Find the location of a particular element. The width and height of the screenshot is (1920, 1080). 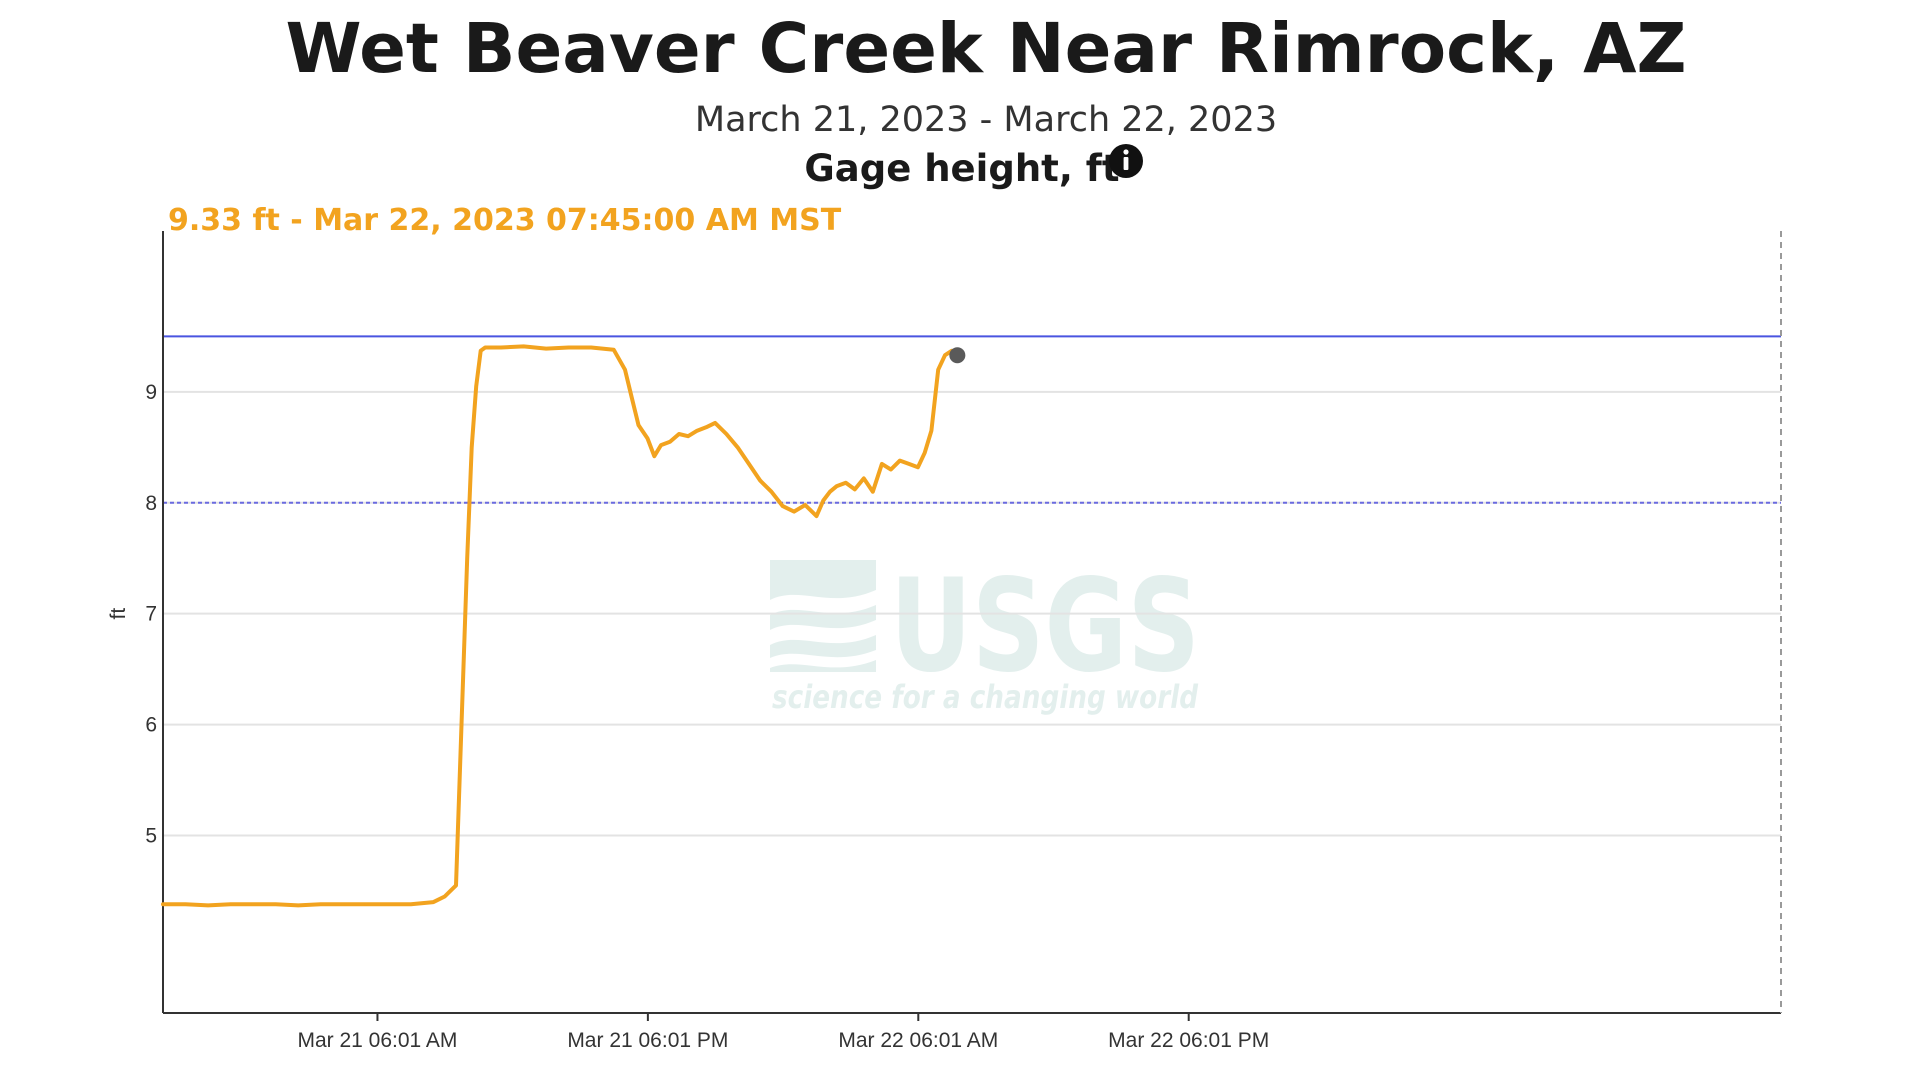

cursor-point-marker is located at coordinates (957, 355).